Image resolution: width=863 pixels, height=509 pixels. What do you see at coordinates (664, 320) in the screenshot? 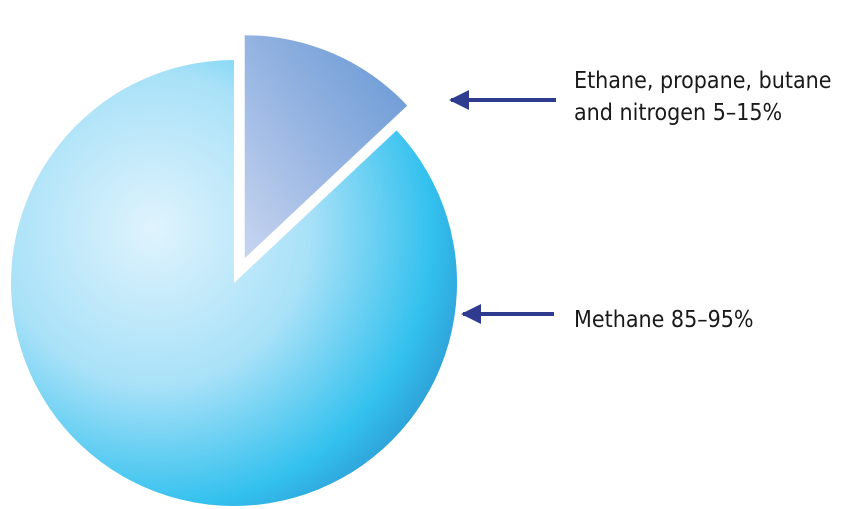
I see `label-methane: Methane 85–95%` at bounding box center [664, 320].